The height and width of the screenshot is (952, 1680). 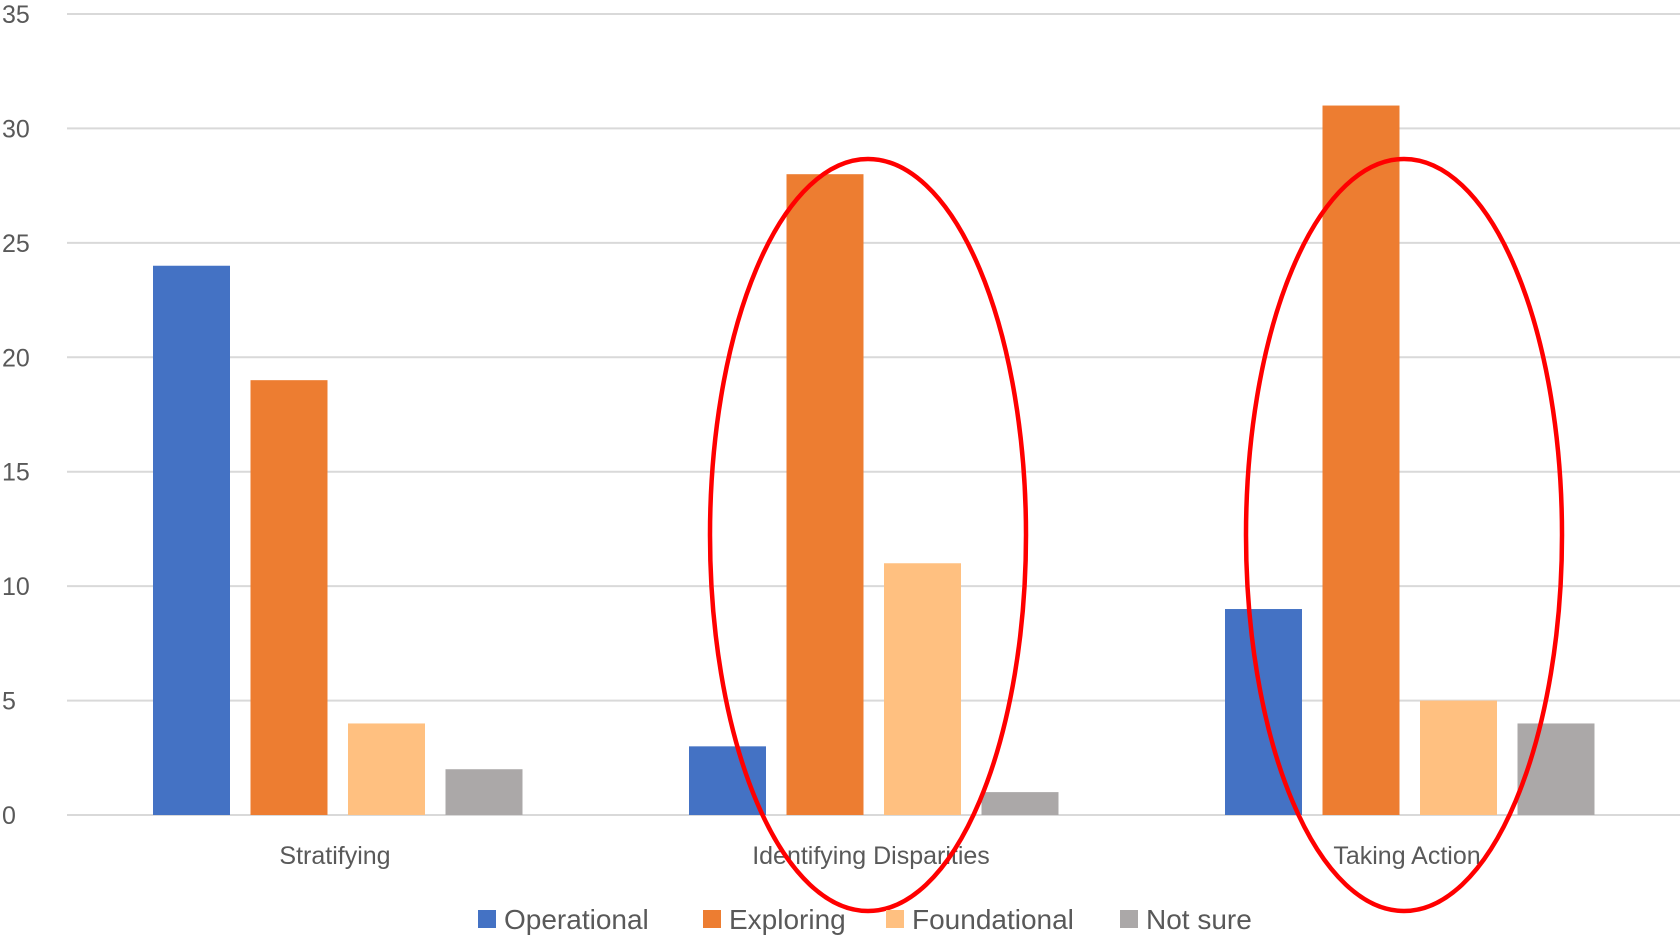 What do you see at coordinates (9, 702) in the screenshot?
I see `y-tick-label: 5` at bounding box center [9, 702].